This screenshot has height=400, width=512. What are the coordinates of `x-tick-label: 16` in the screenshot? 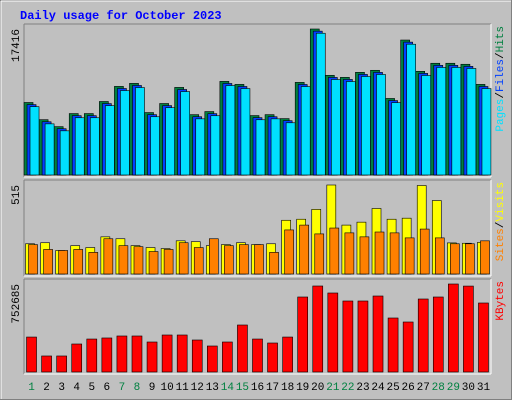 It's located at (257, 388).